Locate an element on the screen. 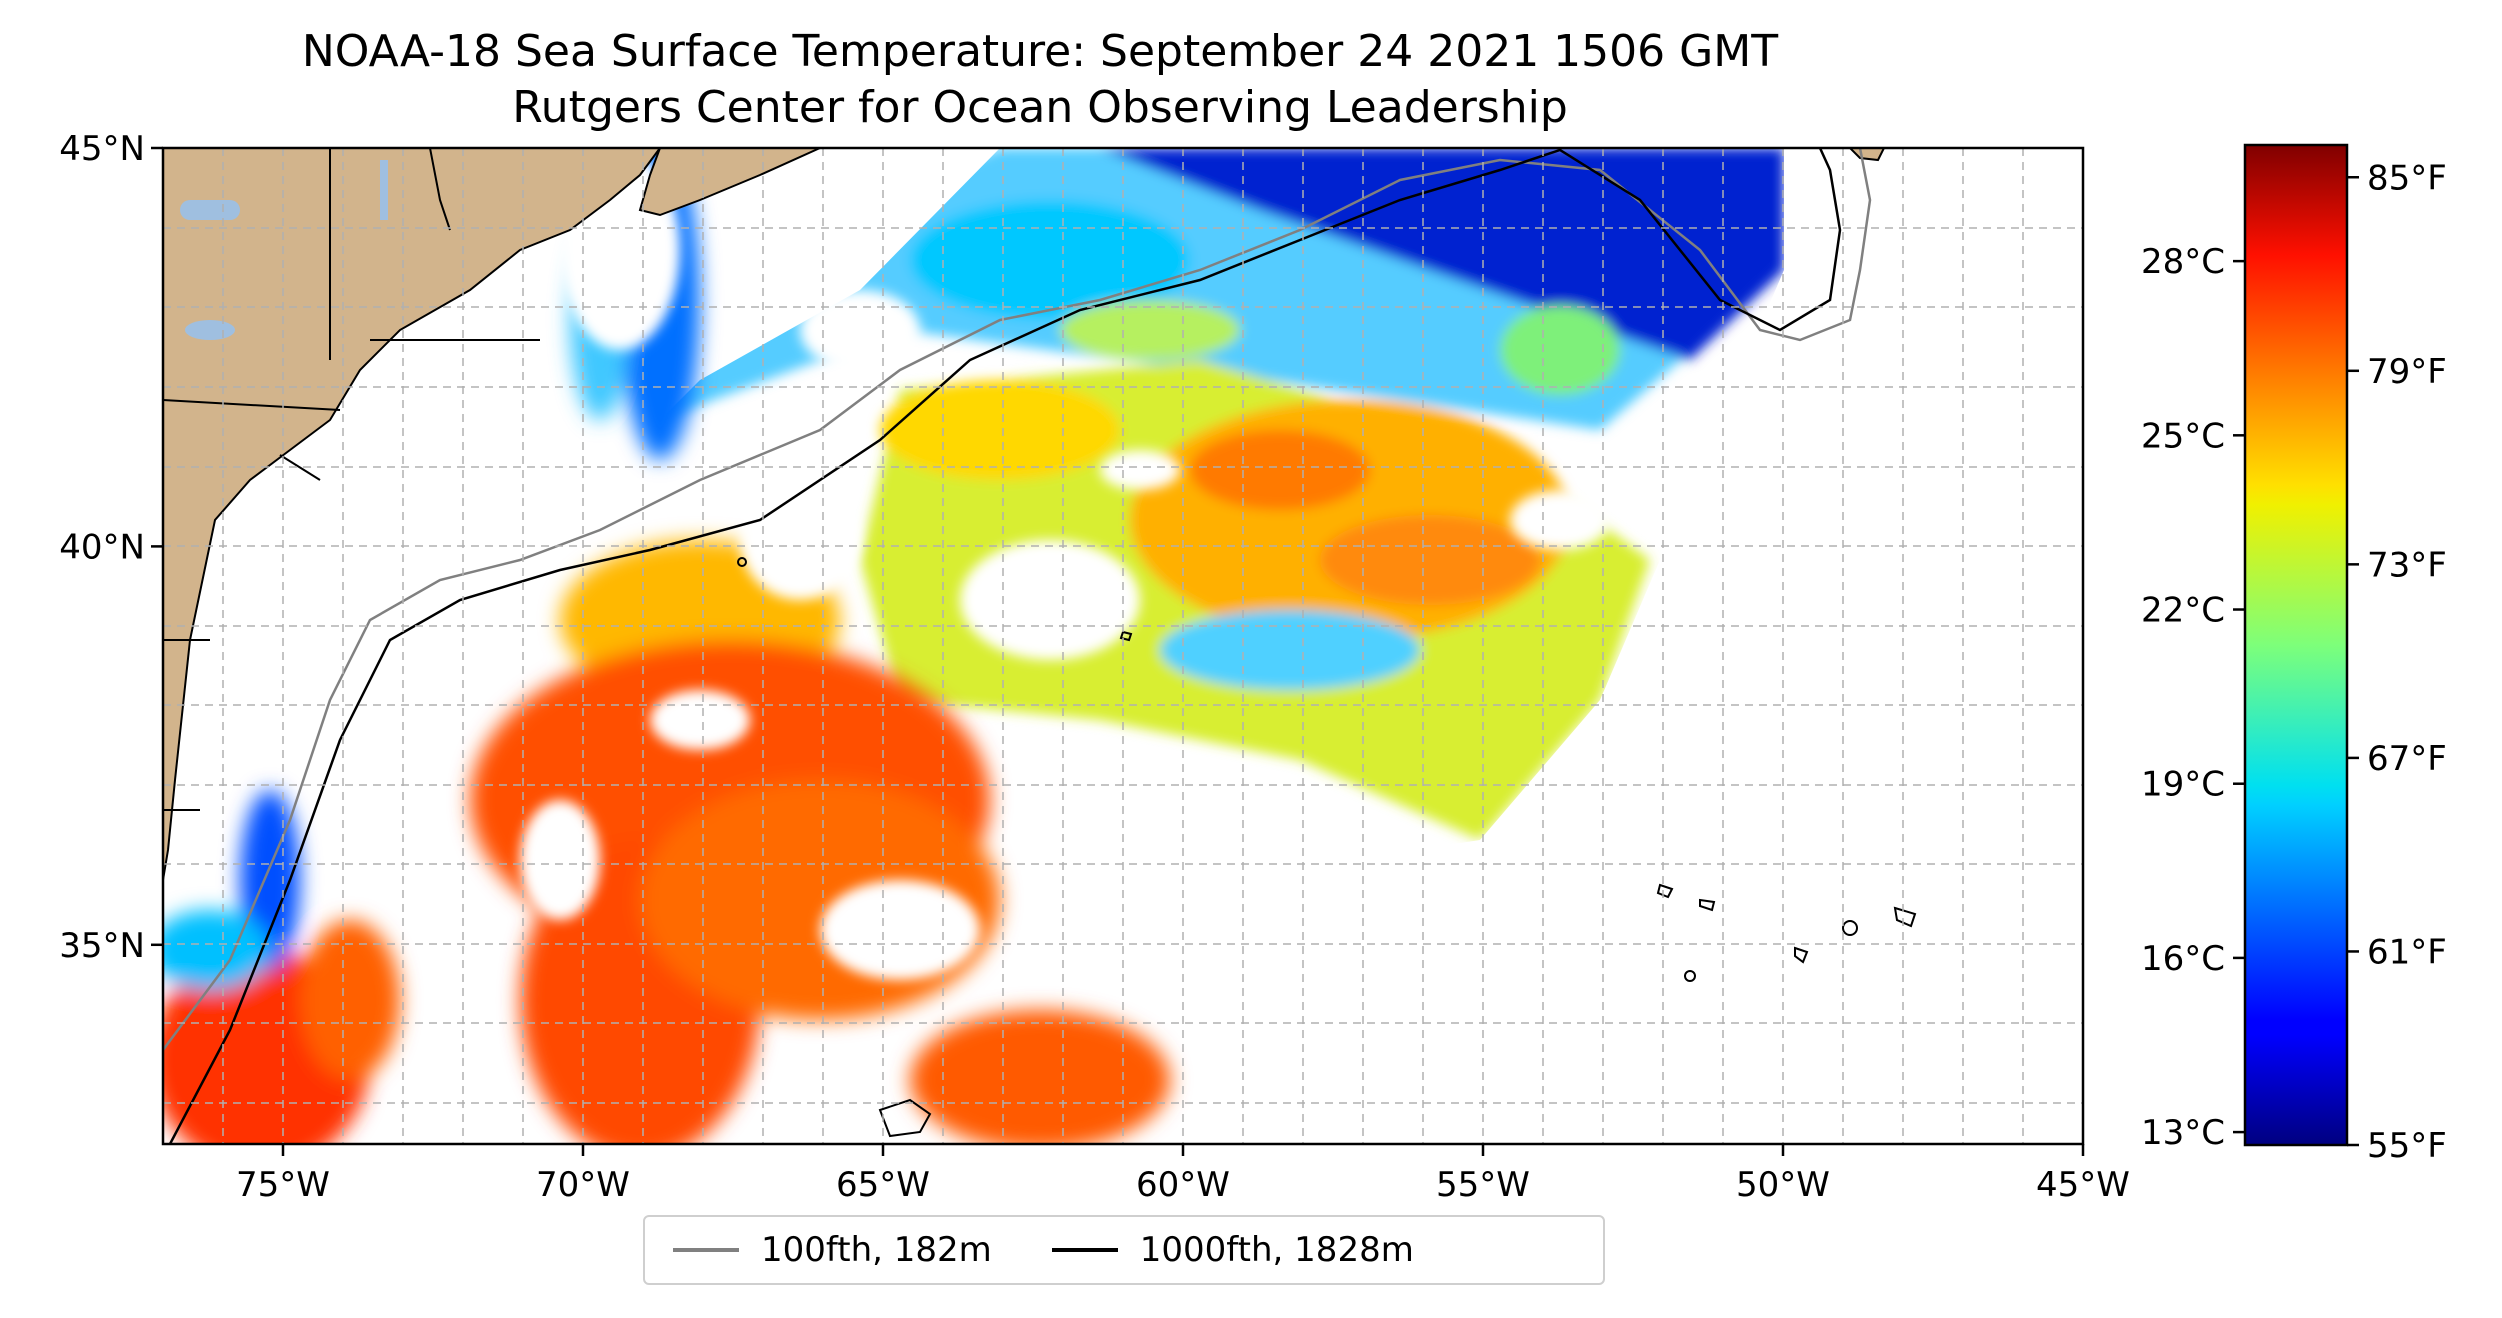  legend: 100fth, 182m 1000fth, 1828m is located at coordinates (1124, 1250).